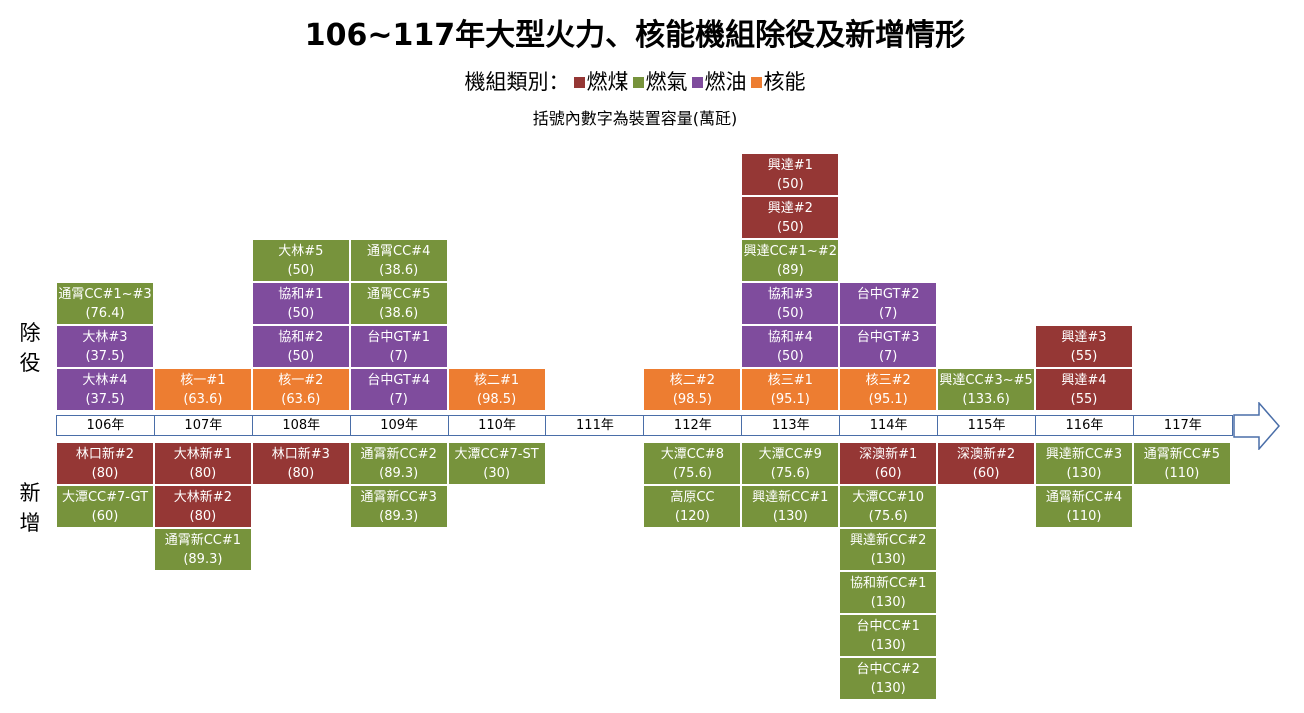 The width and height of the screenshot is (1304, 713). Describe the element at coordinates (398, 303) in the screenshot. I see `retire-unit-block: 通霄CC#5 (38.6)` at that location.